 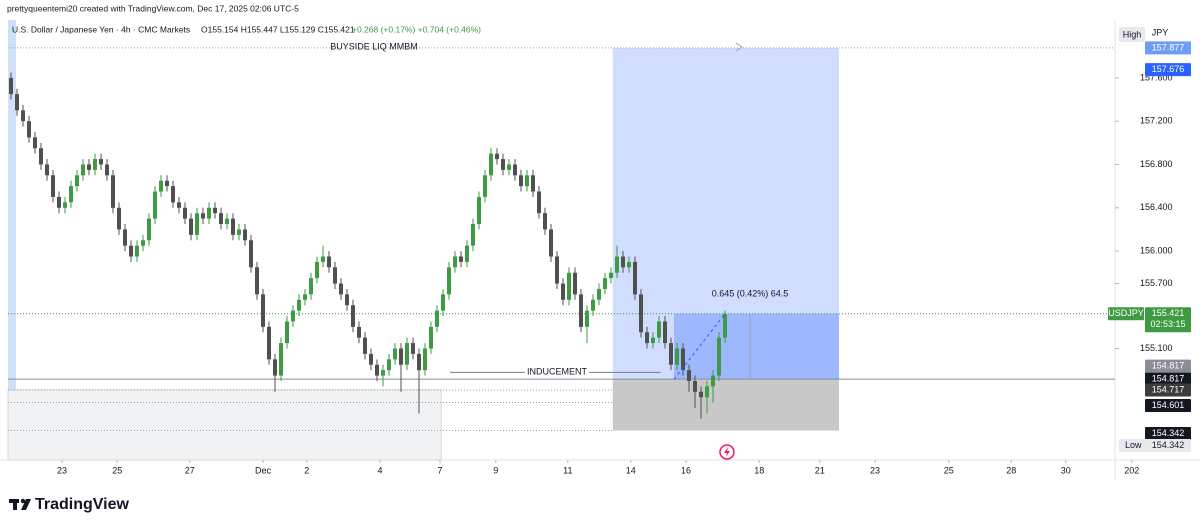 What do you see at coordinates (1011, 470) in the screenshot?
I see `x-tick-label: 28` at bounding box center [1011, 470].